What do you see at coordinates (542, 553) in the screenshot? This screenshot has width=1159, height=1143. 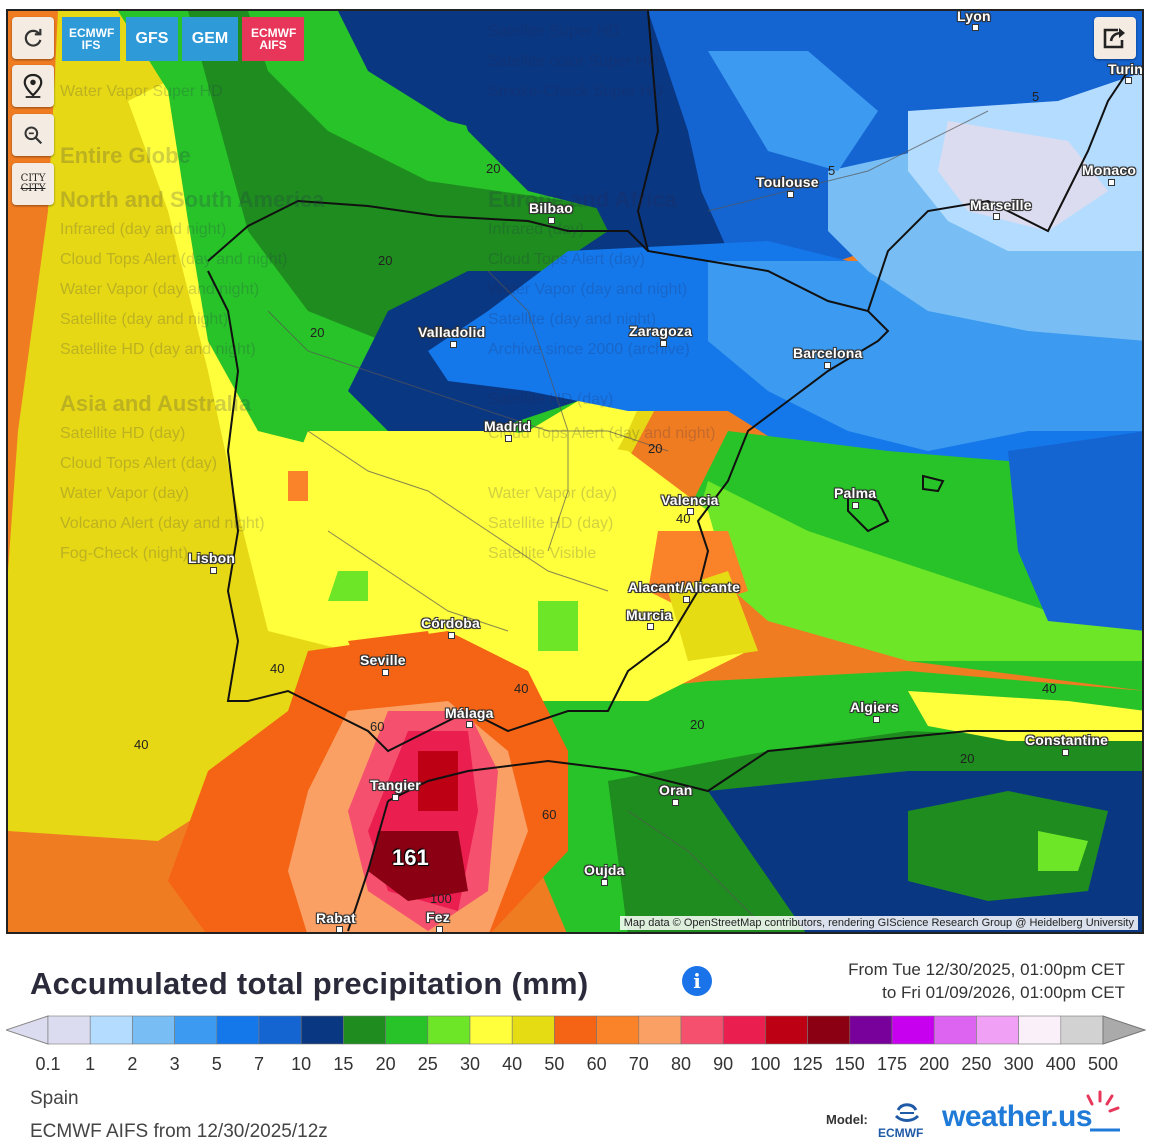 I see `menu-item: Satellite Visible` at bounding box center [542, 553].